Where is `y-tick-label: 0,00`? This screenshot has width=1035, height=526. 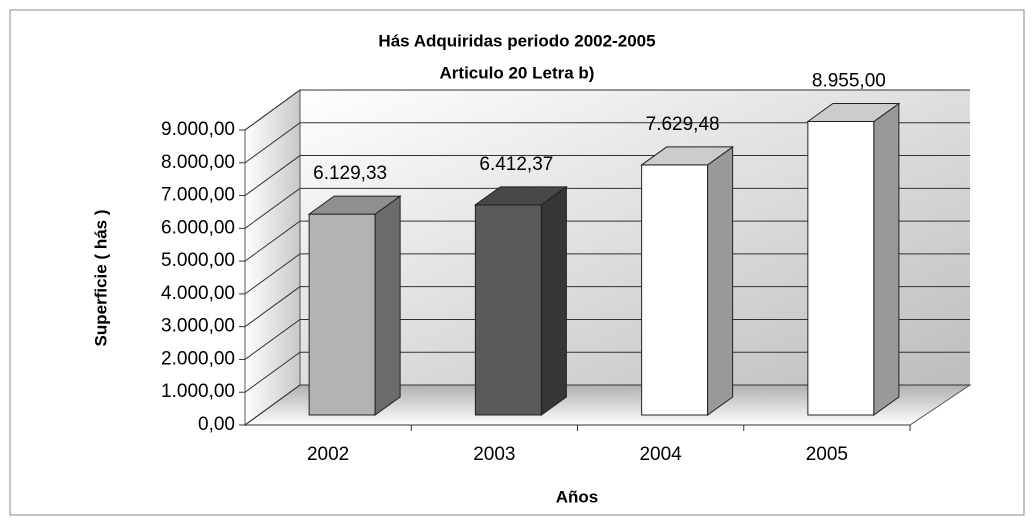 y-tick-label: 0,00 is located at coordinates (216, 424).